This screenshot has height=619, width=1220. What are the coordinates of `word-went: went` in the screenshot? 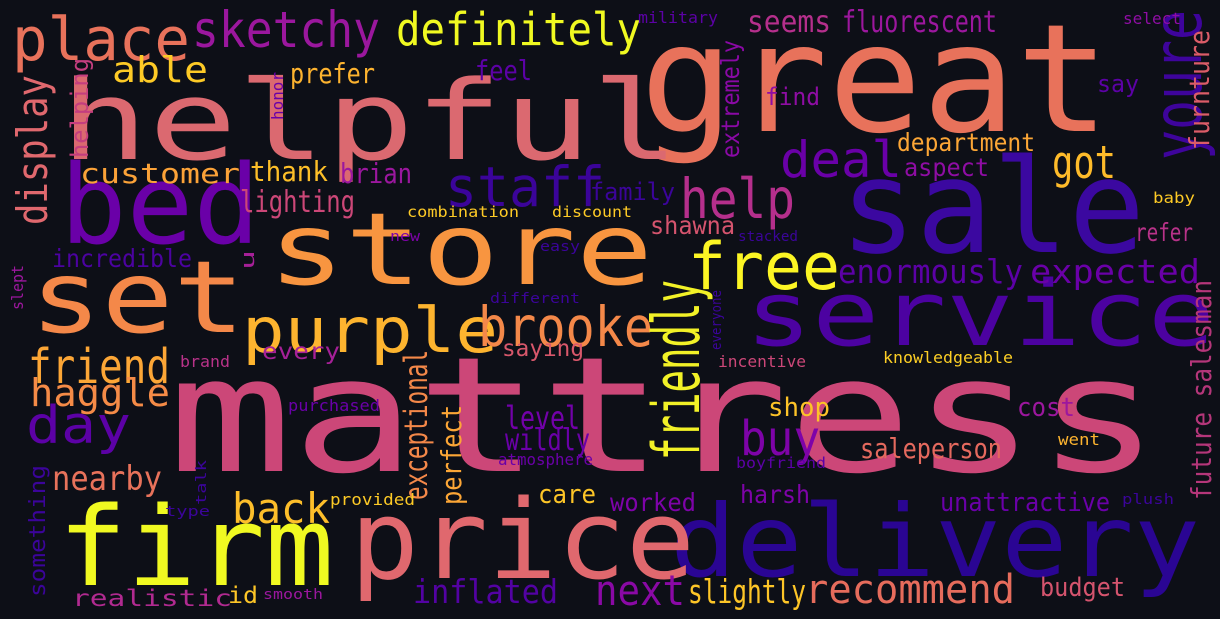 It's located at (1079, 439).